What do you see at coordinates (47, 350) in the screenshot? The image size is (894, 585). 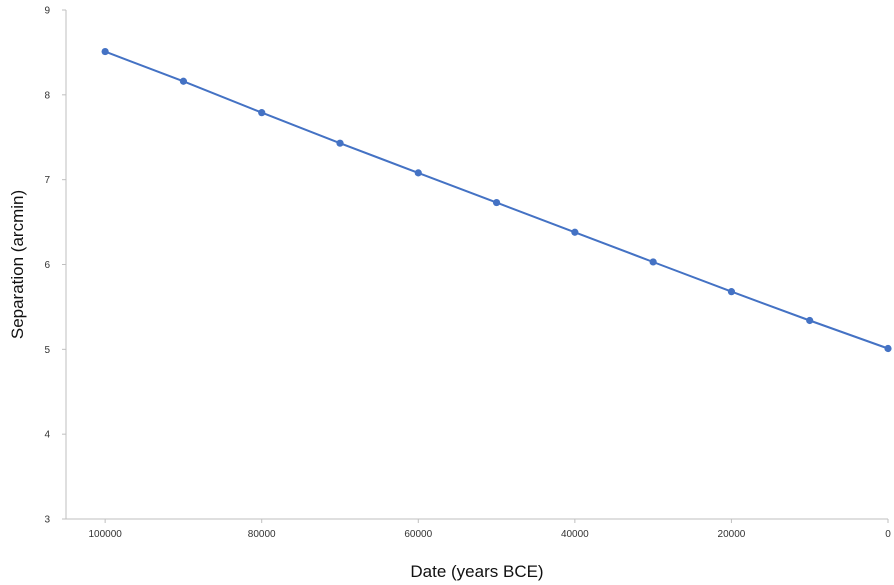 I see `y-tick-label: 5` at bounding box center [47, 350].